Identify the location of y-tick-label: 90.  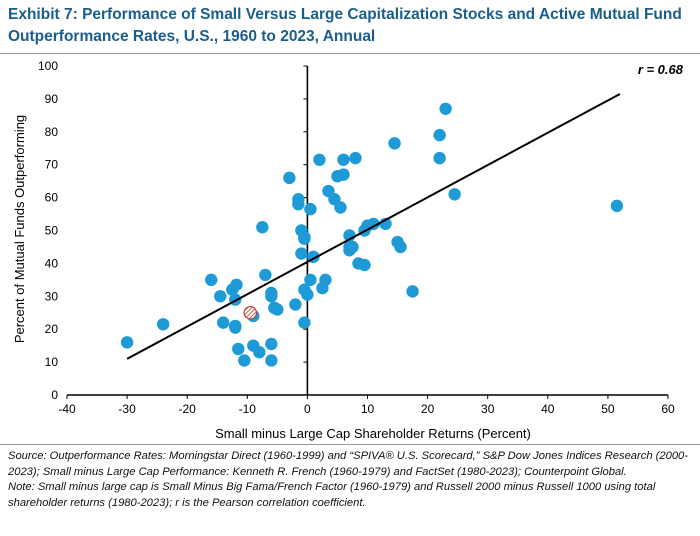
(52, 99).